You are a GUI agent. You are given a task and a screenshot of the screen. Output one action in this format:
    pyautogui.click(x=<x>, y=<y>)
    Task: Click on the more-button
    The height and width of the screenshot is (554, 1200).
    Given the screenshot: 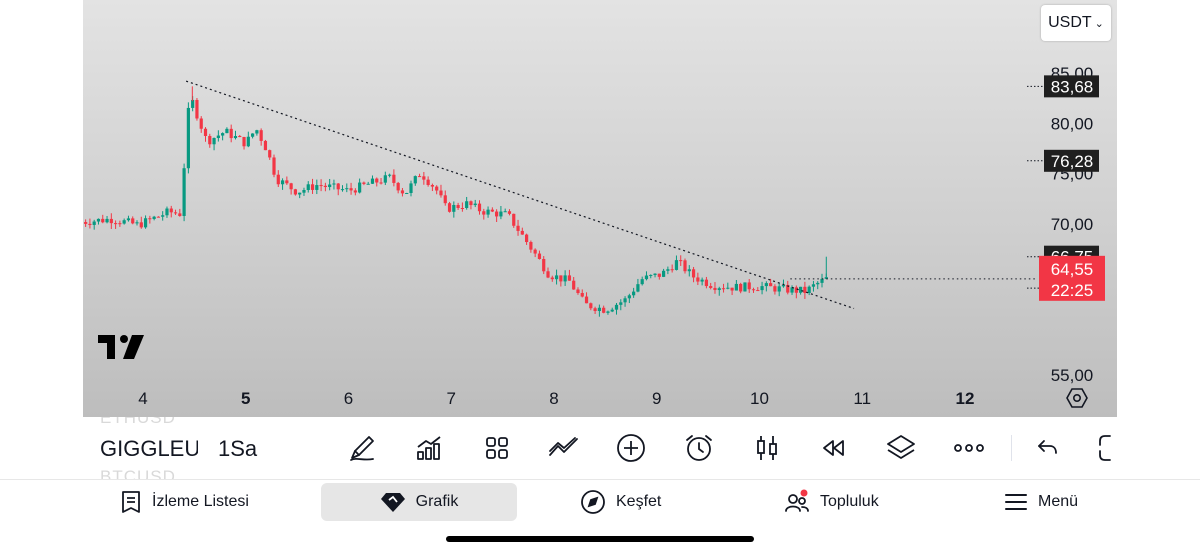 What is the action you would take?
    pyautogui.click(x=969, y=448)
    